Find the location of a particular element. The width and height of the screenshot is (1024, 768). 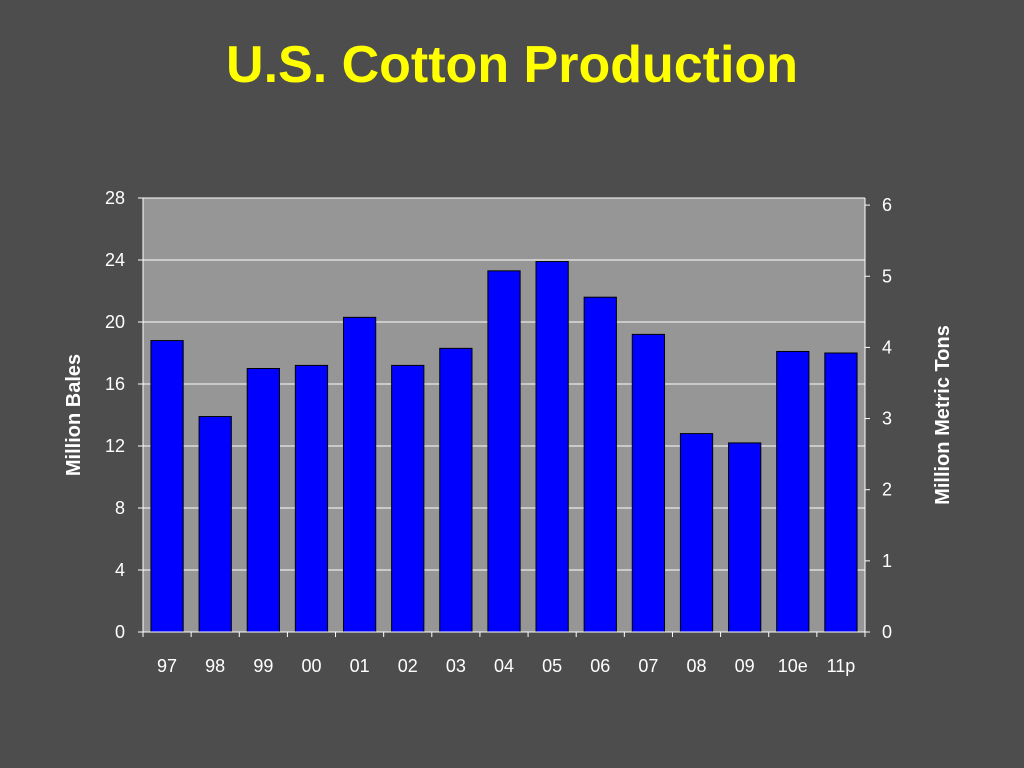

y2-tick-label: 3 is located at coordinates (887, 419).